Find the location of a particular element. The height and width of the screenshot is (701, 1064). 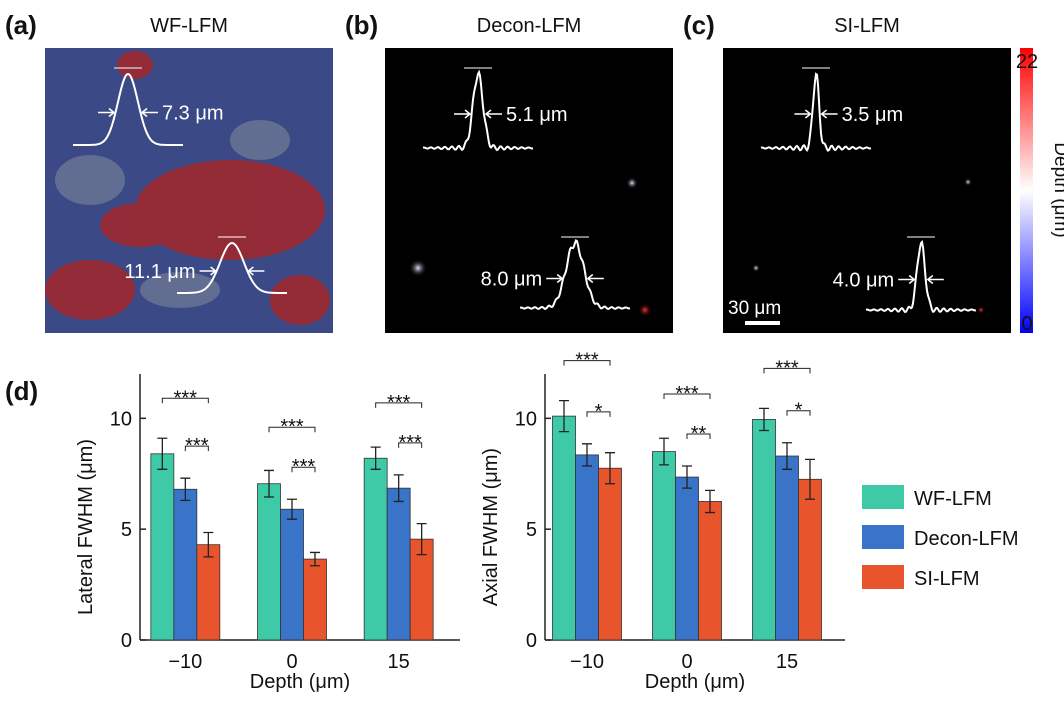

legend-label: Decon-LFM is located at coordinates (966, 539).